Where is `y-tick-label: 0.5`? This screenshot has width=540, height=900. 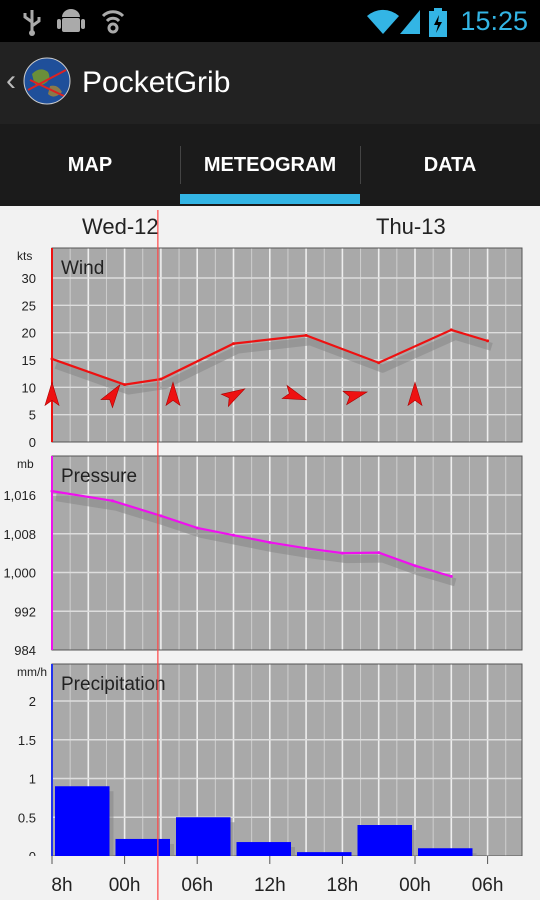 y-tick-label: 0.5 is located at coordinates (27, 817).